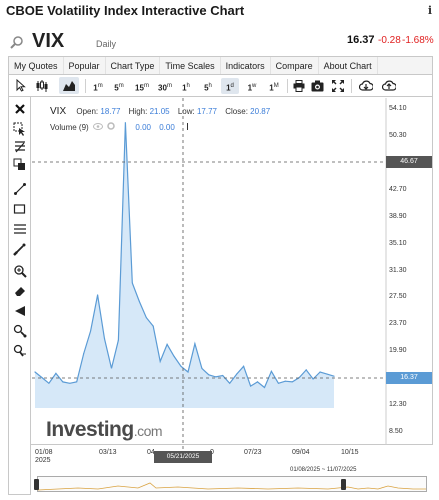 The width and height of the screenshot is (439, 500). I want to click on brush-icon, so click(20, 249).